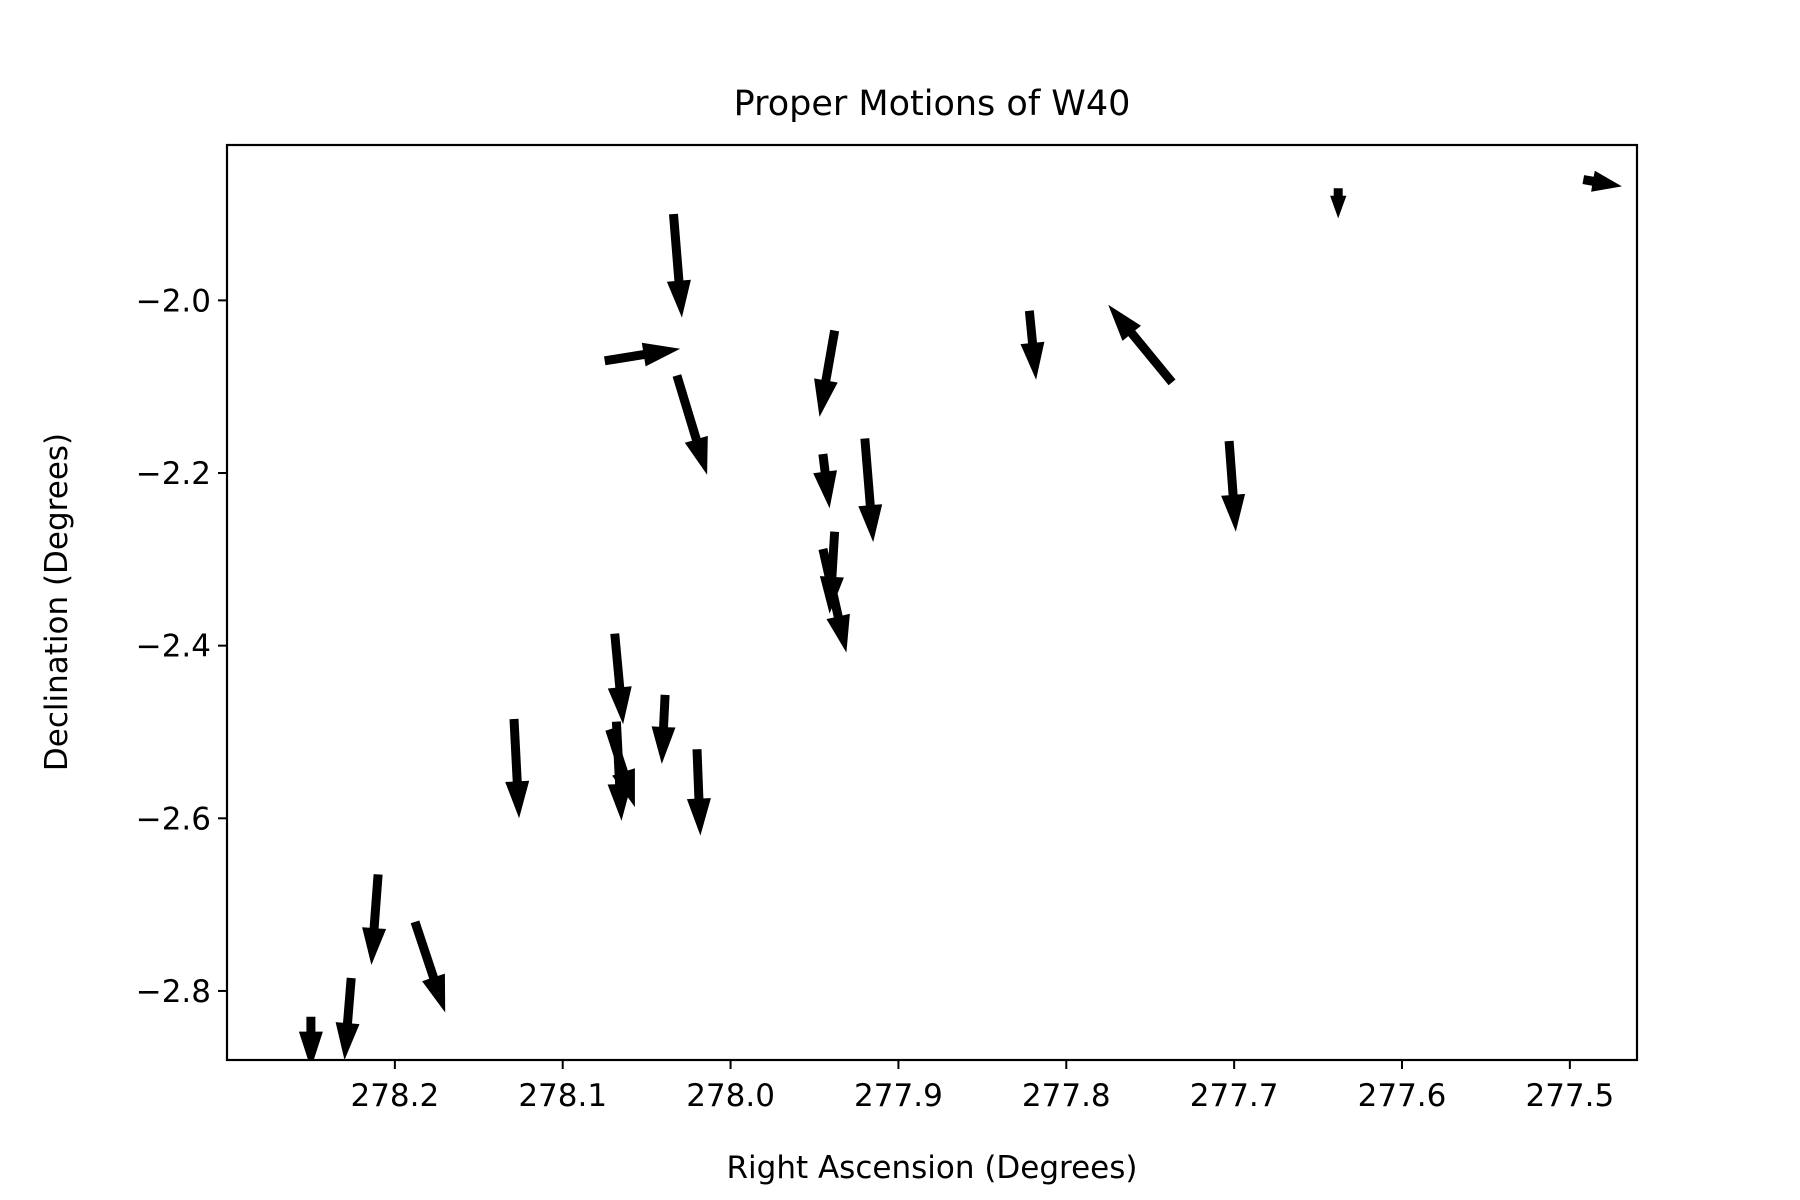 The width and height of the screenshot is (1800, 1200). What do you see at coordinates (898, 1096) in the screenshot?
I see `x-tick-label: 277.9` at bounding box center [898, 1096].